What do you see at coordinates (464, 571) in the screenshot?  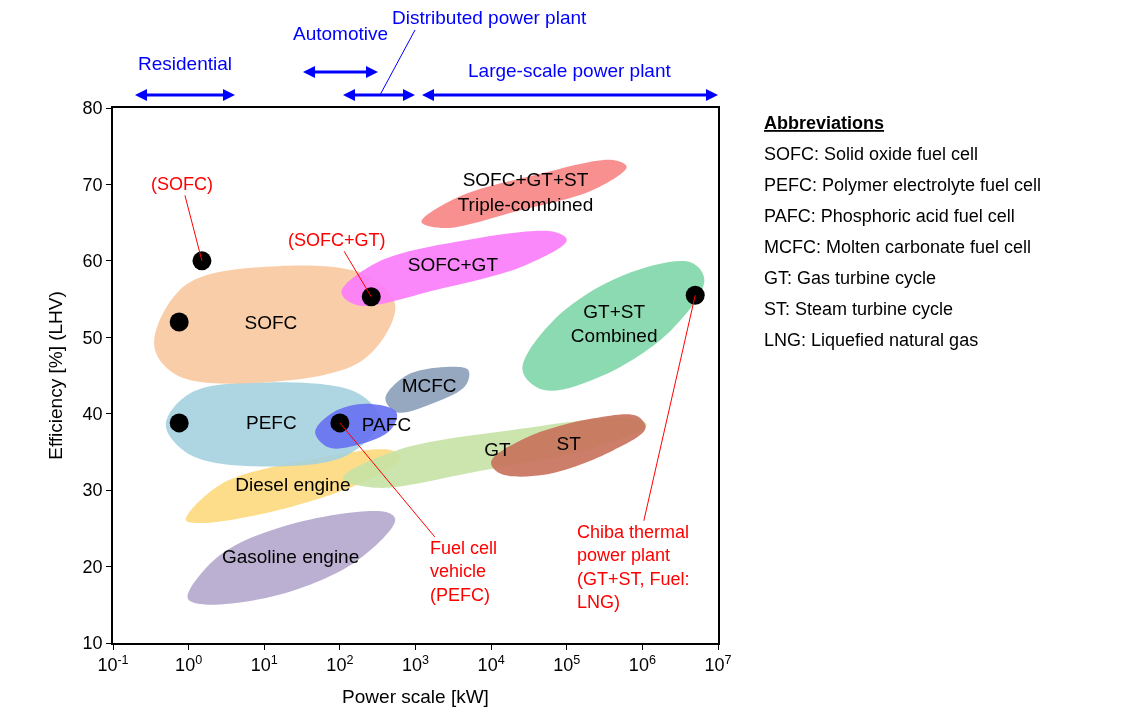 I see `annotation: Fuel cell vehicle (PEFC)` at bounding box center [464, 571].